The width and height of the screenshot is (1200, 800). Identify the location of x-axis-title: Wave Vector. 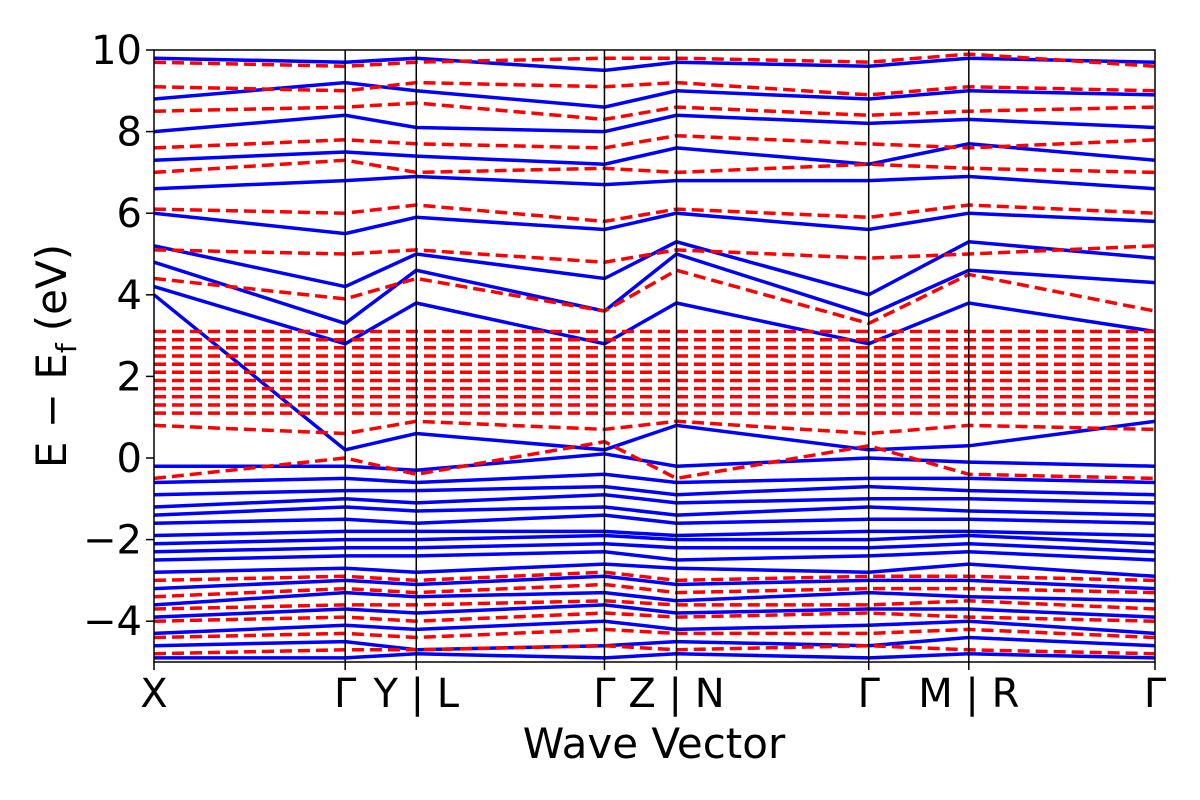
(654, 743).